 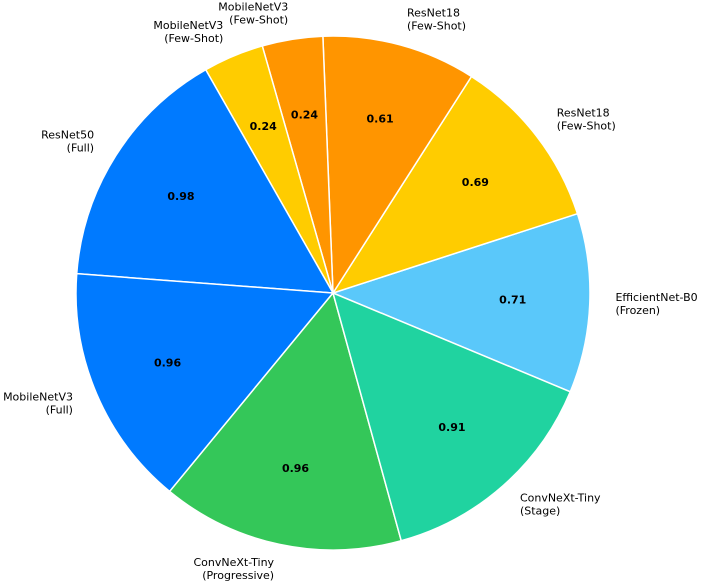 What do you see at coordinates (475, 182) in the screenshot?
I see `value-label: 0.69` at bounding box center [475, 182].